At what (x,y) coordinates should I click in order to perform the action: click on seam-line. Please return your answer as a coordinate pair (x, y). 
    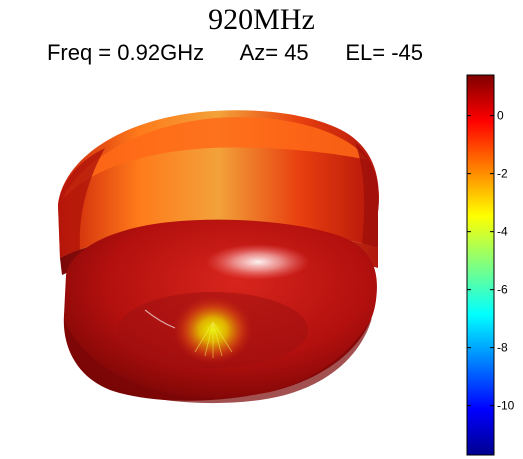
    Looking at the image, I should click on (160, 319).